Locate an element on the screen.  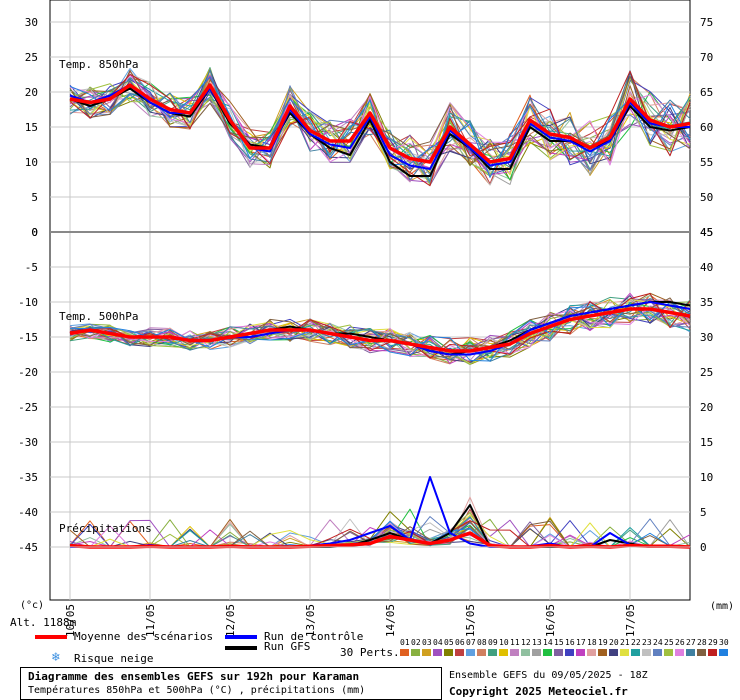
y-tick-left: 15 is located at coordinates (31, 127).